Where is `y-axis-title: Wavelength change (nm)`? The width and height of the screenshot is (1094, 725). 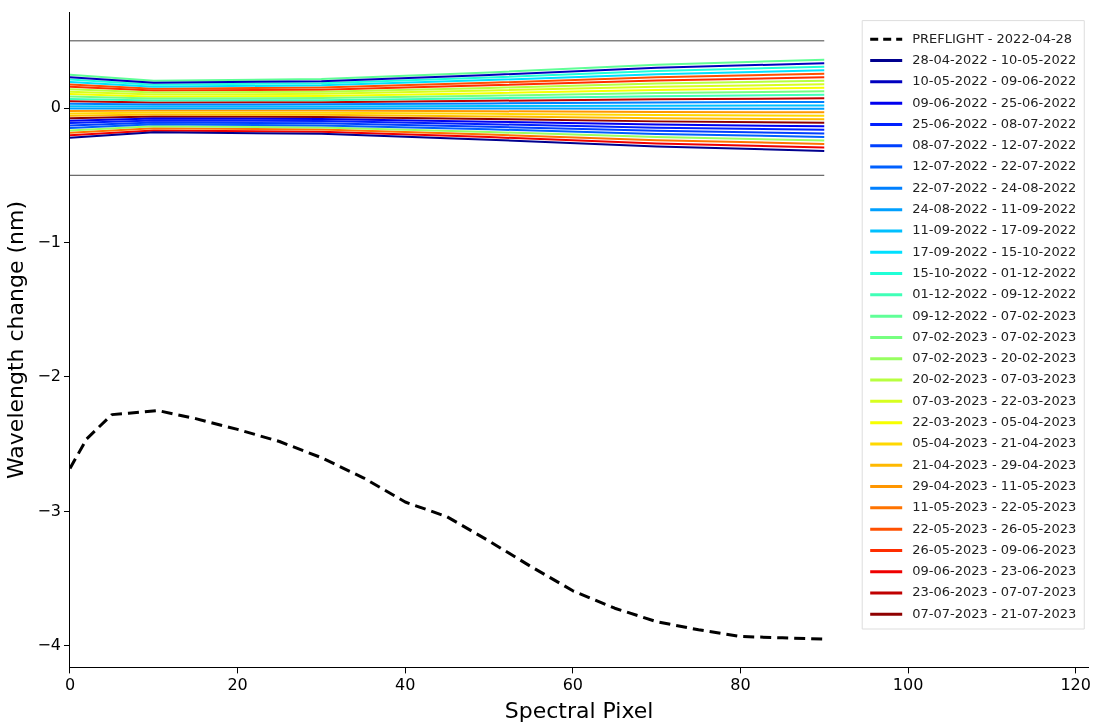
y-axis-title: Wavelength change (nm) is located at coordinates (15, 340).